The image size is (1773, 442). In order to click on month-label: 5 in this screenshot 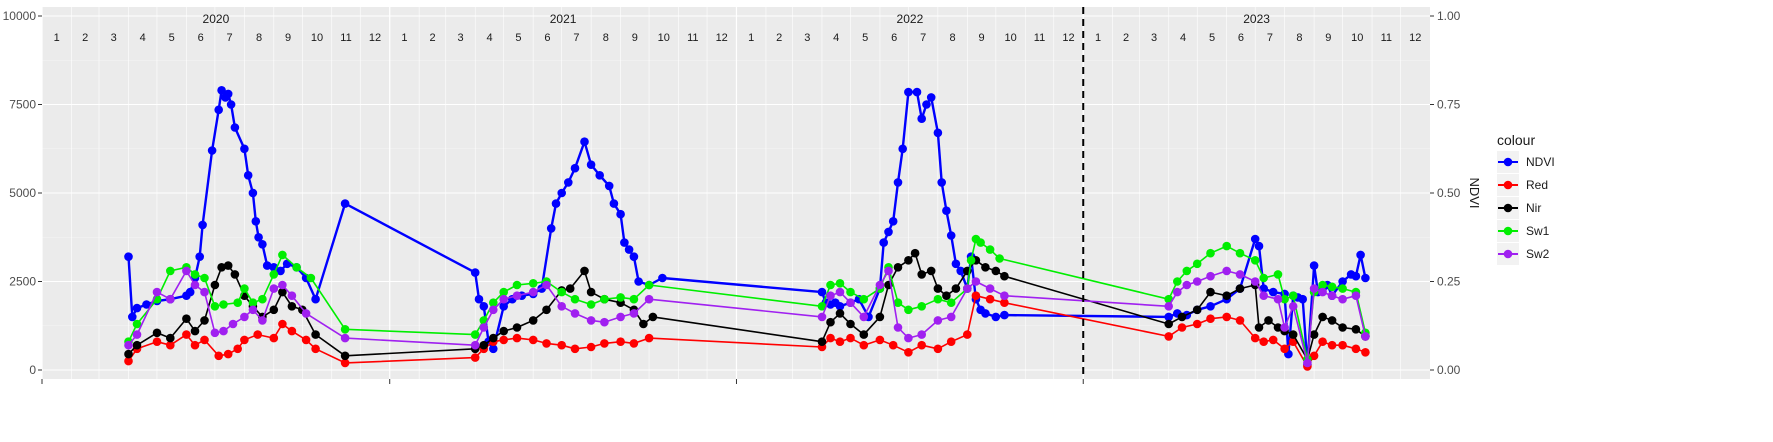, I will do `click(172, 38)`.